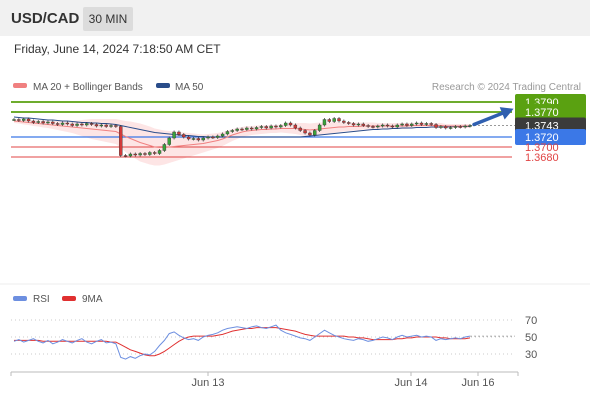 The width and height of the screenshot is (590, 400). What do you see at coordinates (531, 338) in the screenshot?
I see `rsi-tick-label: 50` at bounding box center [531, 338].